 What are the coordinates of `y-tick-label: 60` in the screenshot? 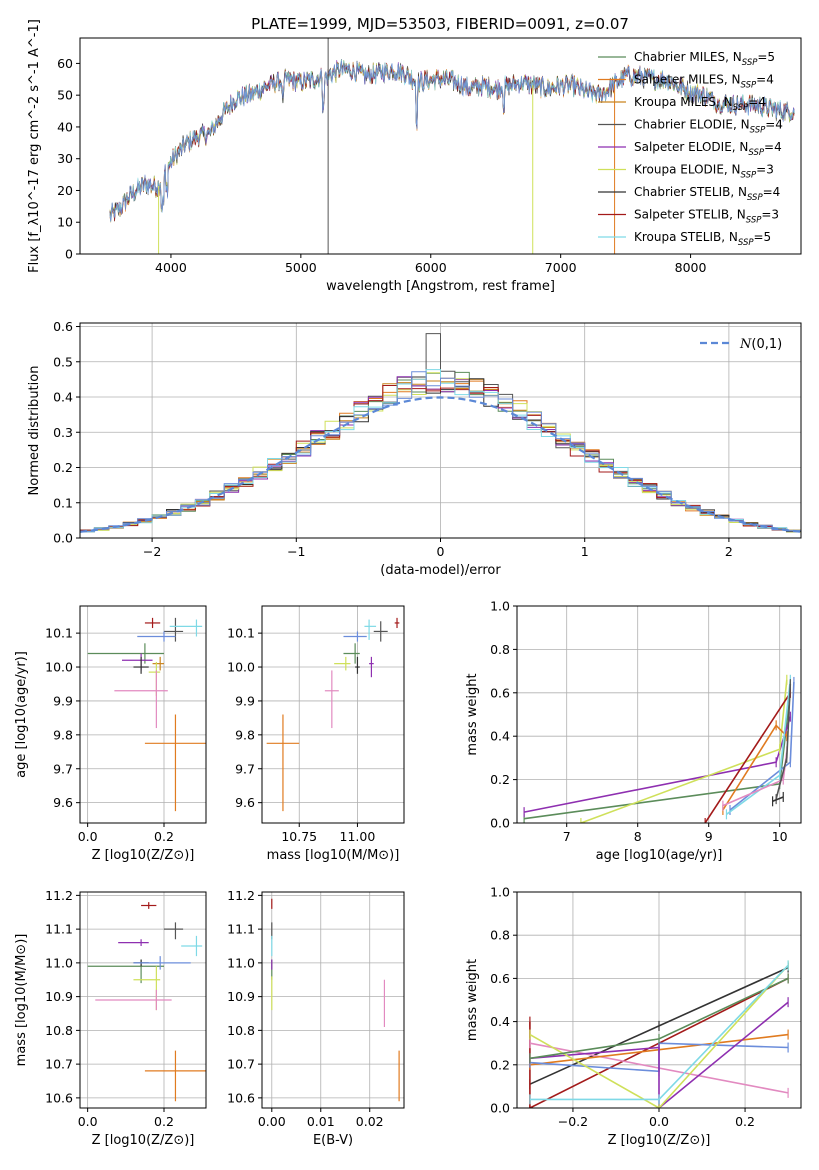 It's located at (65, 63).